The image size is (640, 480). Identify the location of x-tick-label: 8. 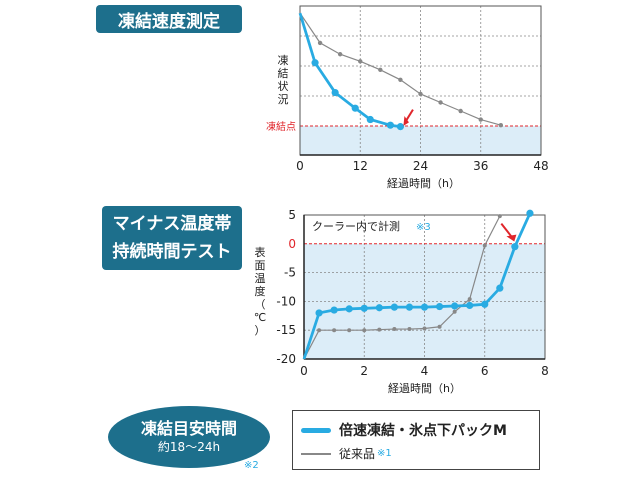
(545, 371).